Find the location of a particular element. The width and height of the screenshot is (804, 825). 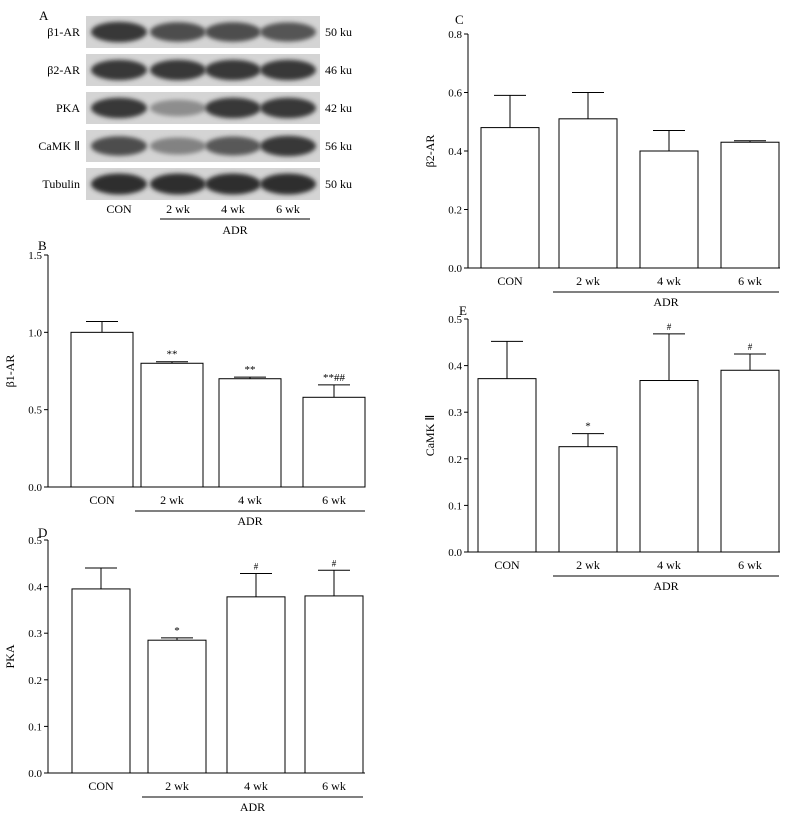

panel-label-a: A is located at coordinates (44, 15).